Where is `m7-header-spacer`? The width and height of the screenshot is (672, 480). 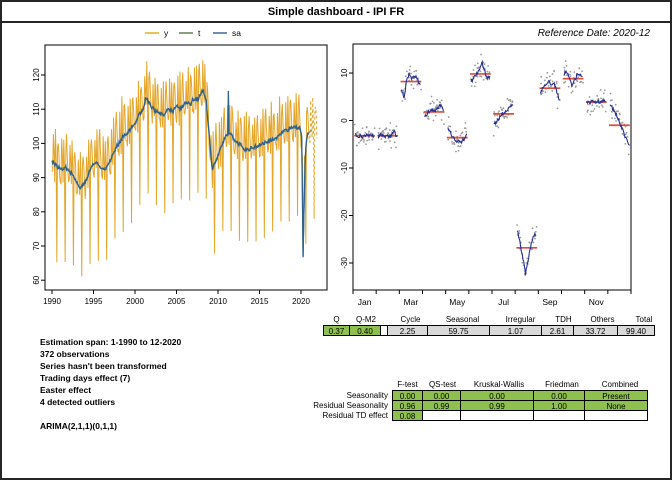 m7-header-spacer is located at coordinates (386, 319).